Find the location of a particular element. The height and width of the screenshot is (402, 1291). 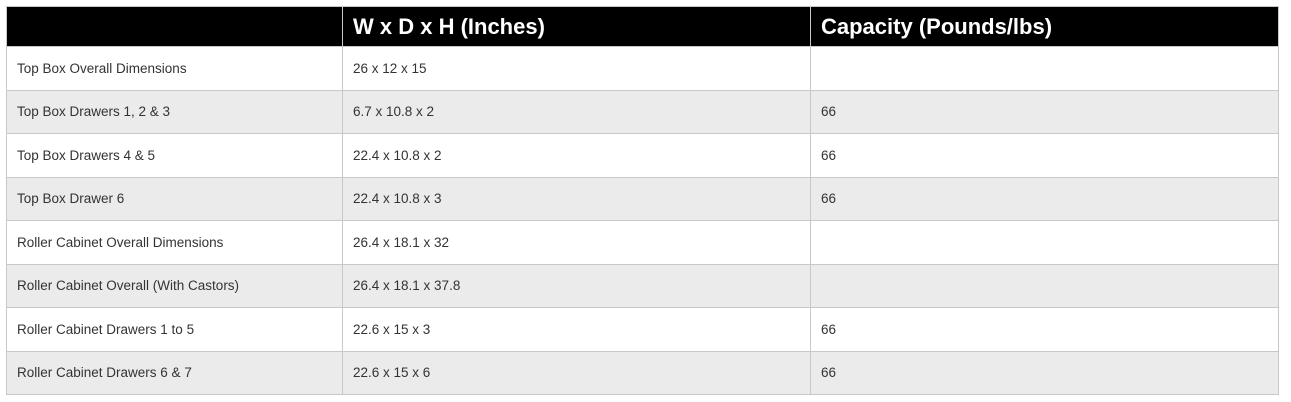

table-cell: 6.7 x 10.8 x 2 is located at coordinates (576, 111).